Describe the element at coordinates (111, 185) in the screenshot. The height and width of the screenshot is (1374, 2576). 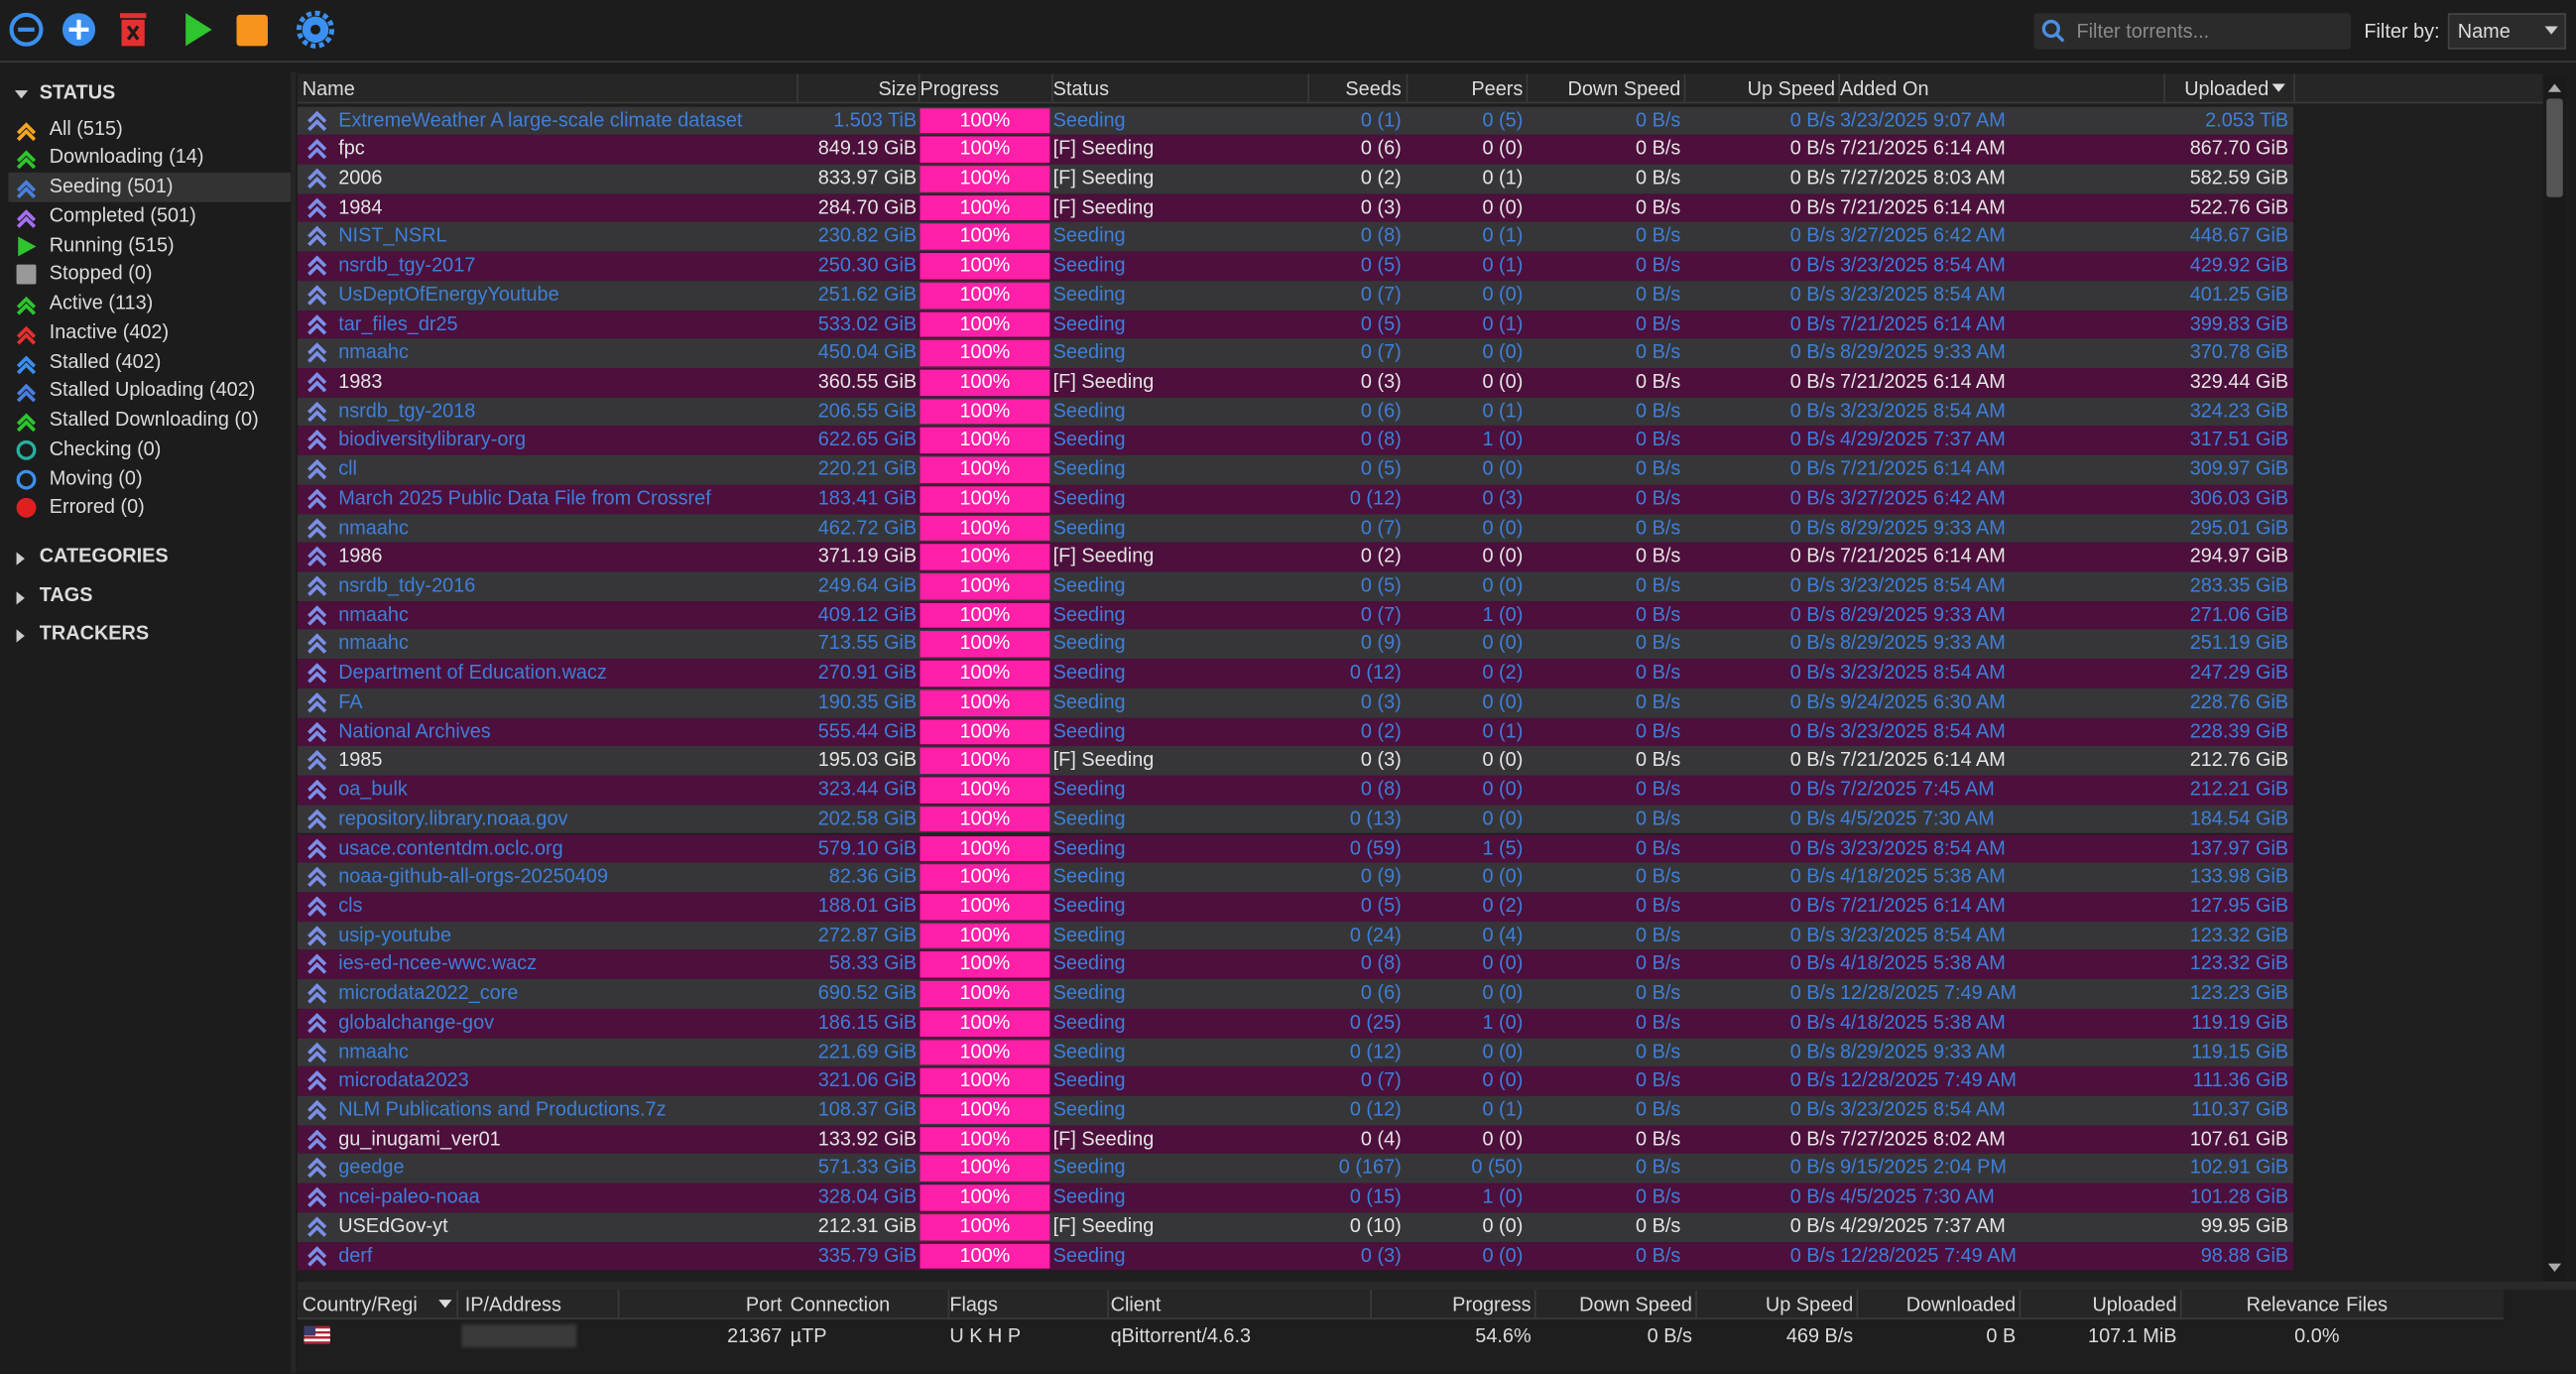
I see `status-filter: Seeding (501)` at that location.